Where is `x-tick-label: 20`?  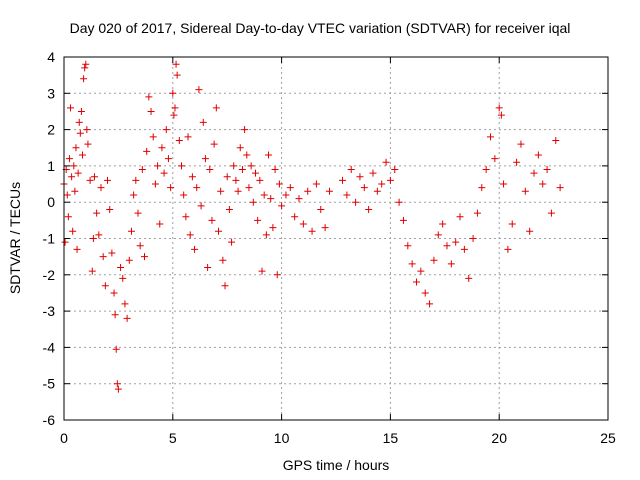
x-tick-label: 20 is located at coordinates (499, 438).